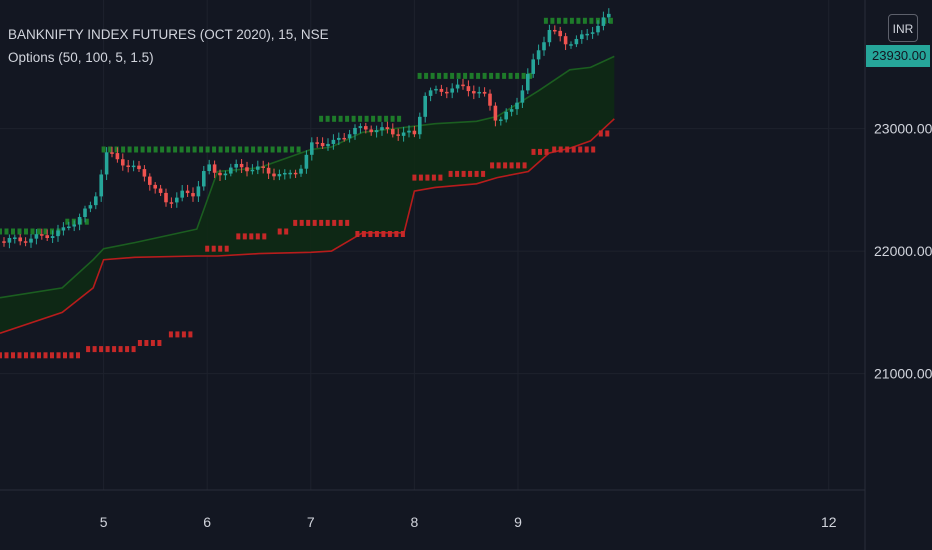 This screenshot has width=932, height=550. Describe the element at coordinates (207, 522) in the screenshot. I see `x-tick-label: 6` at that location.